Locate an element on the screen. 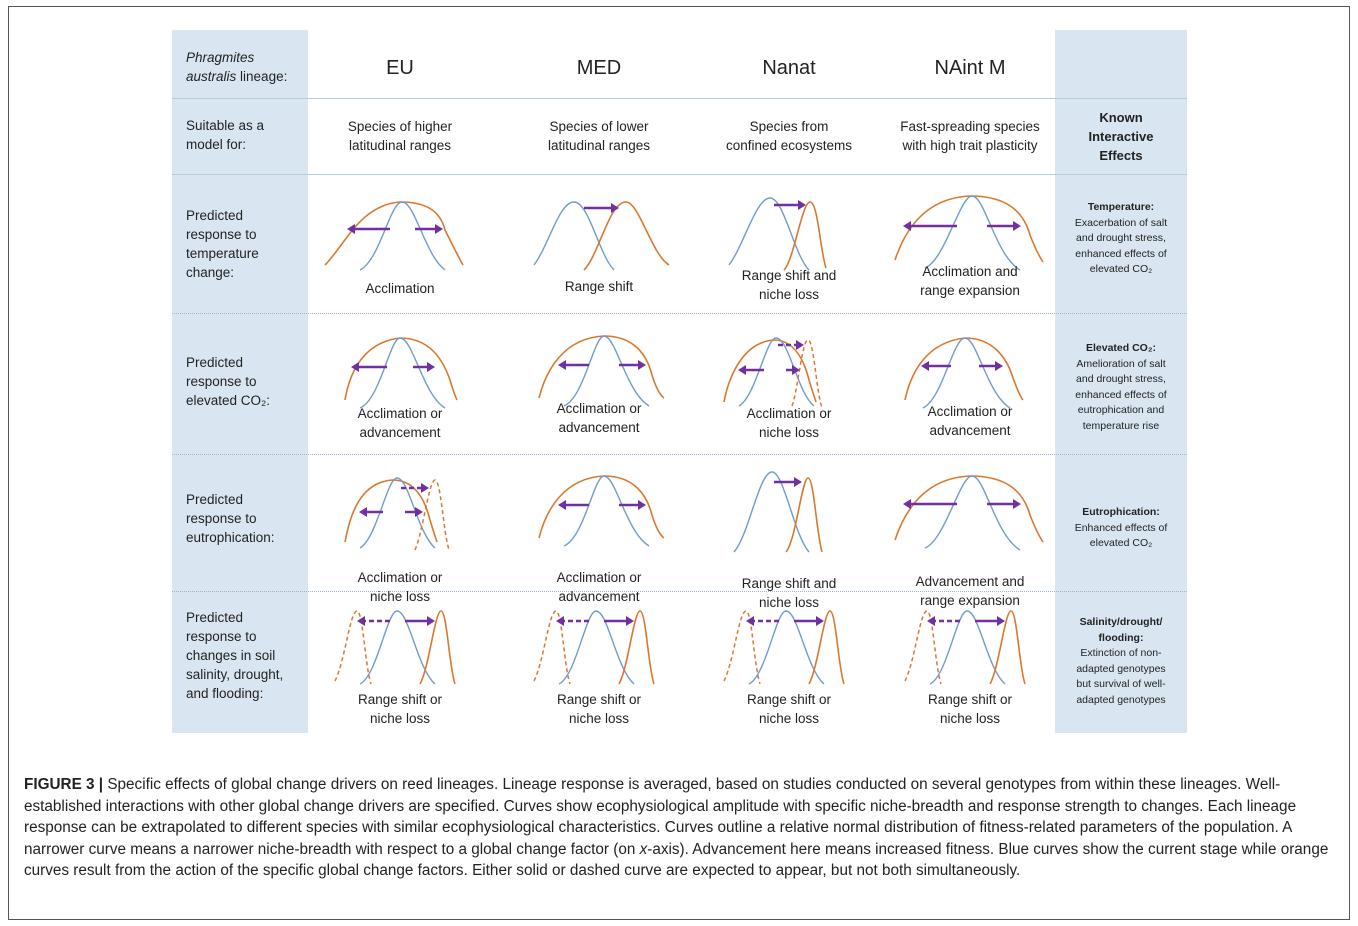 Image resolution: width=1358 pixels, height=926 pixels. co2-nanat-cell: Acclimation or niche loss is located at coordinates (789, 390).